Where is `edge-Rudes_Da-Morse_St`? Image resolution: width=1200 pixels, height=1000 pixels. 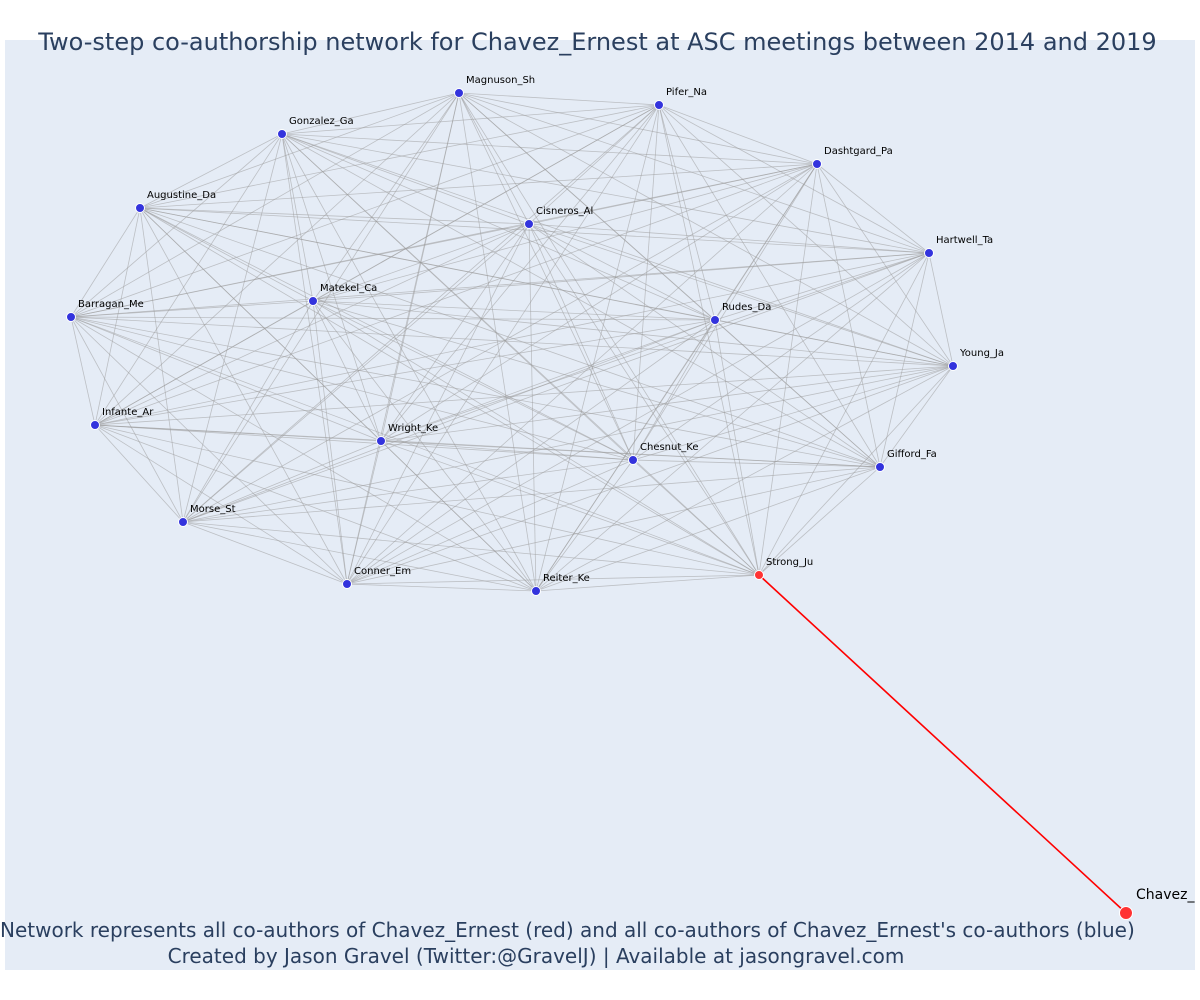
edge-Rudes_Da-Morse_St is located at coordinates (449, 421).